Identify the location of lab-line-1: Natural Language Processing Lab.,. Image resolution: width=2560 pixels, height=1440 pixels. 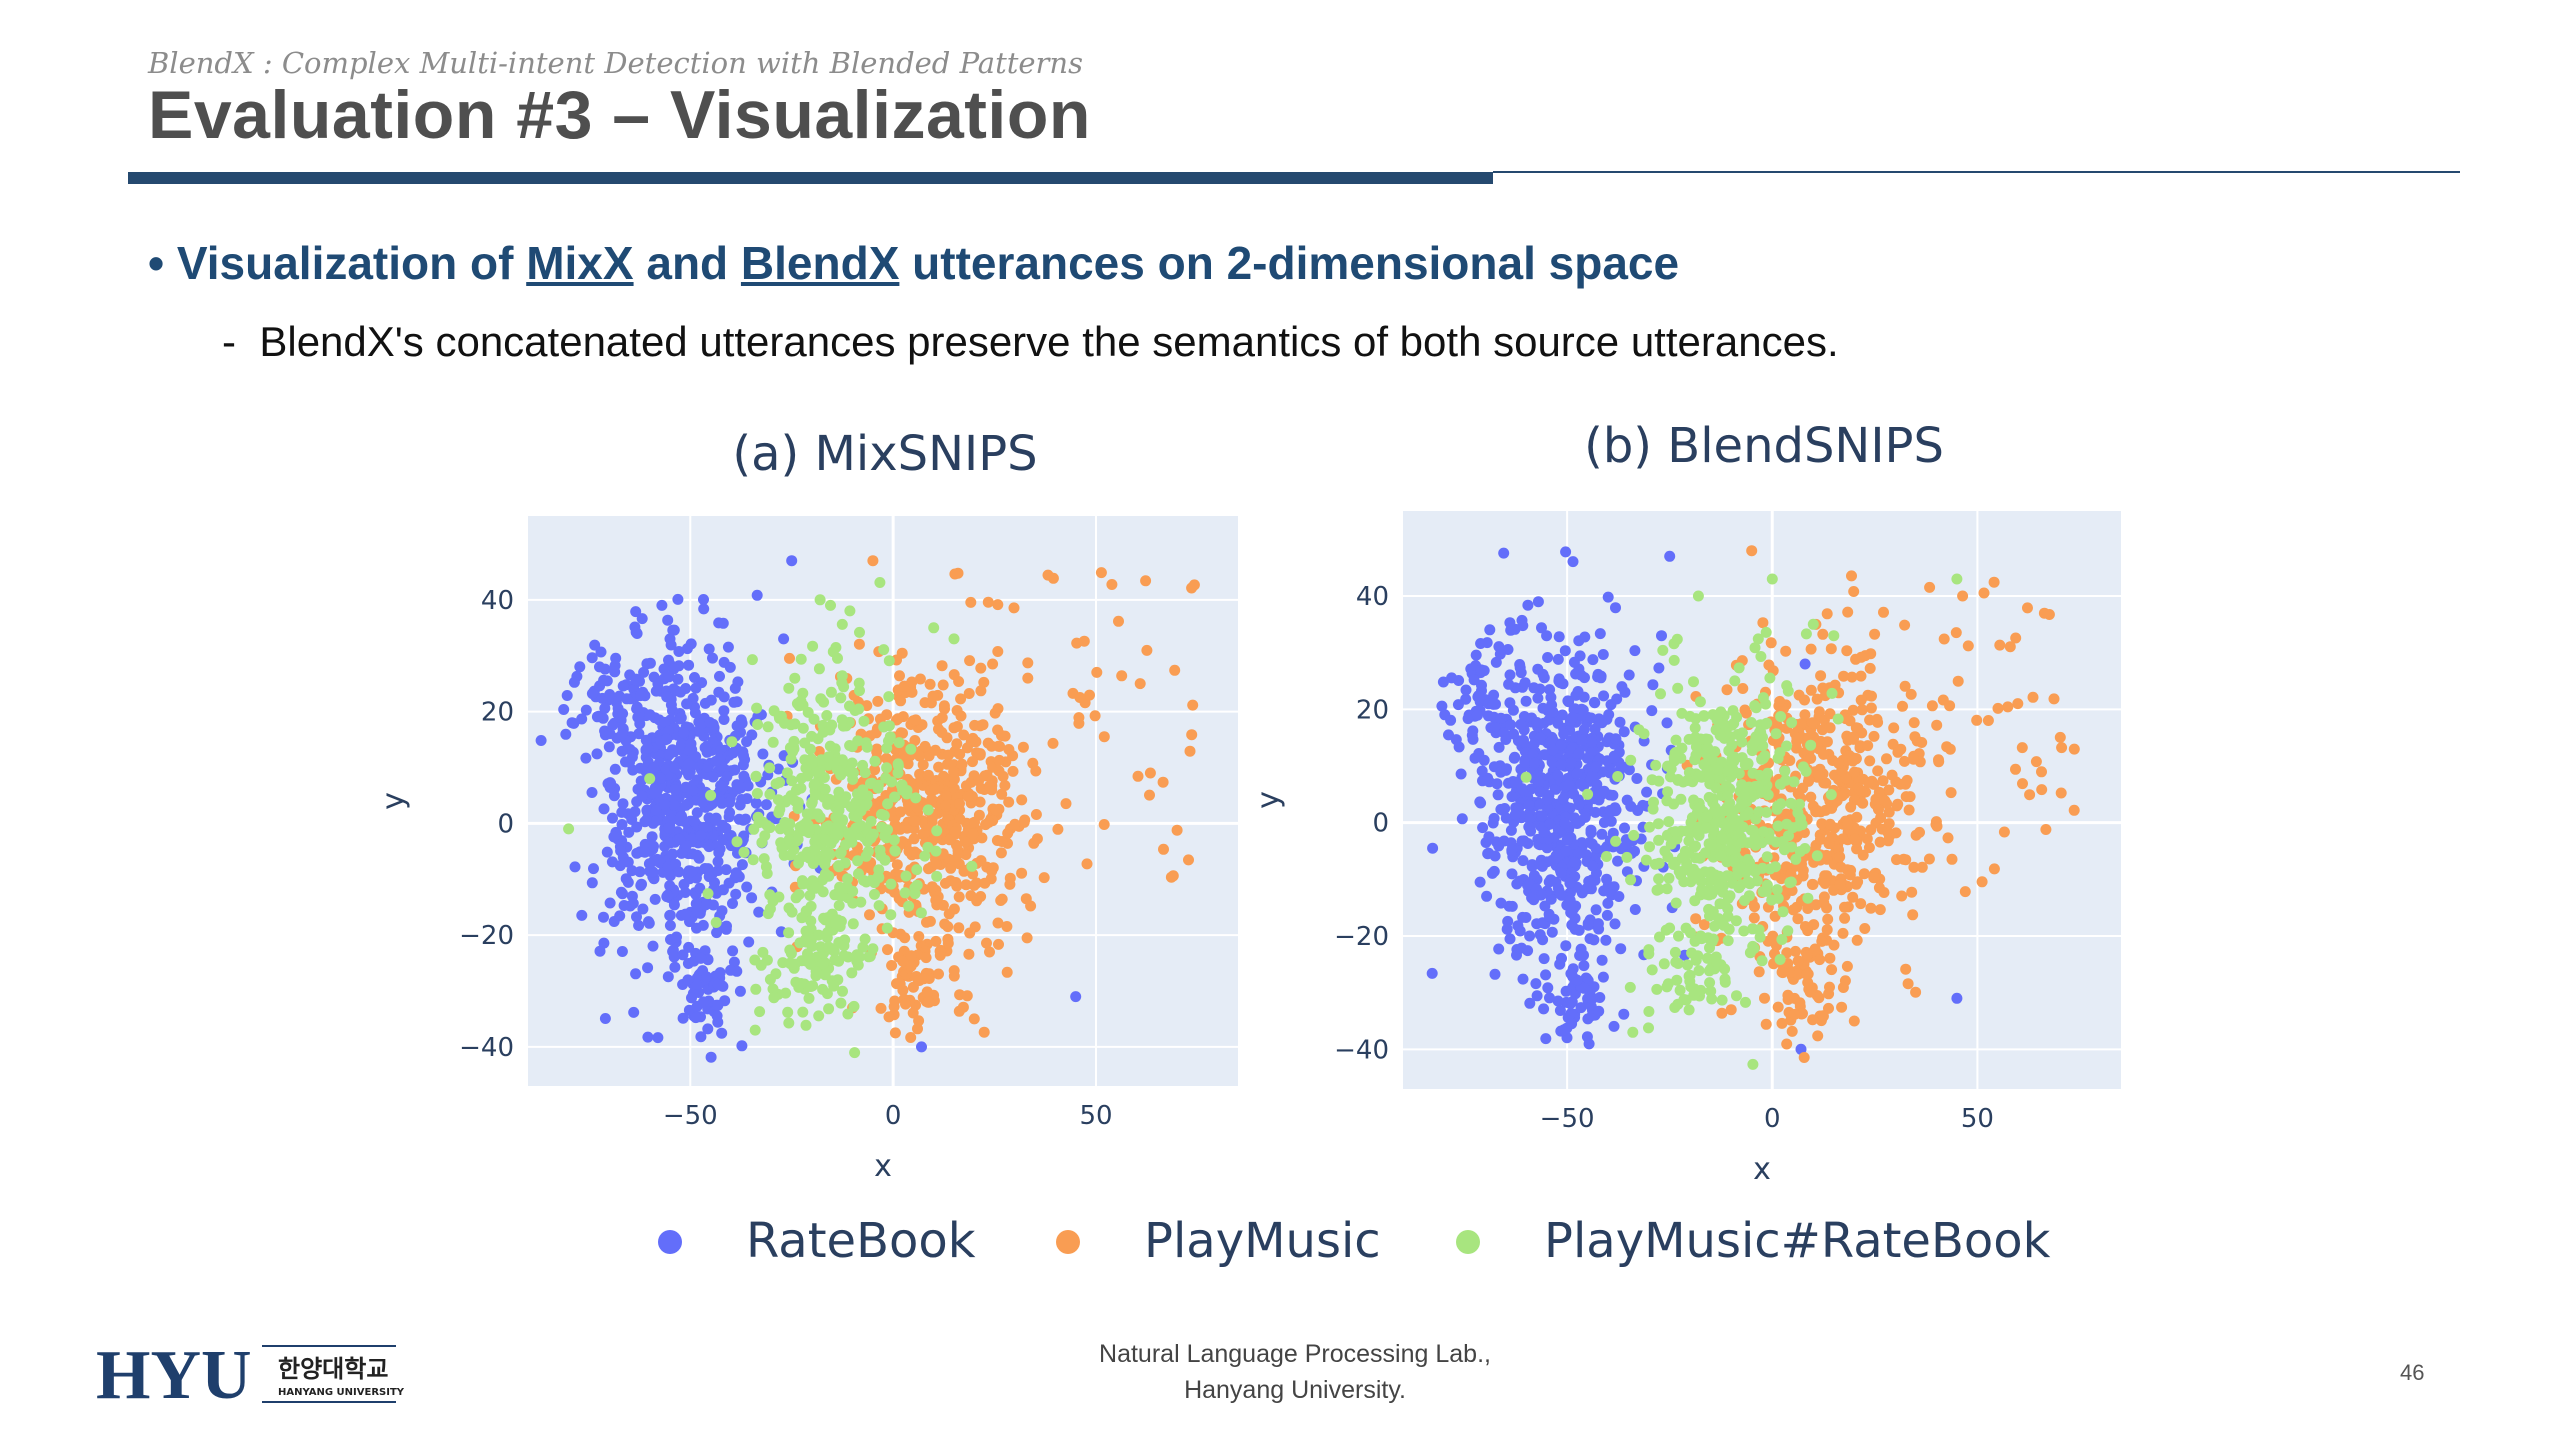
(1295, 1354).